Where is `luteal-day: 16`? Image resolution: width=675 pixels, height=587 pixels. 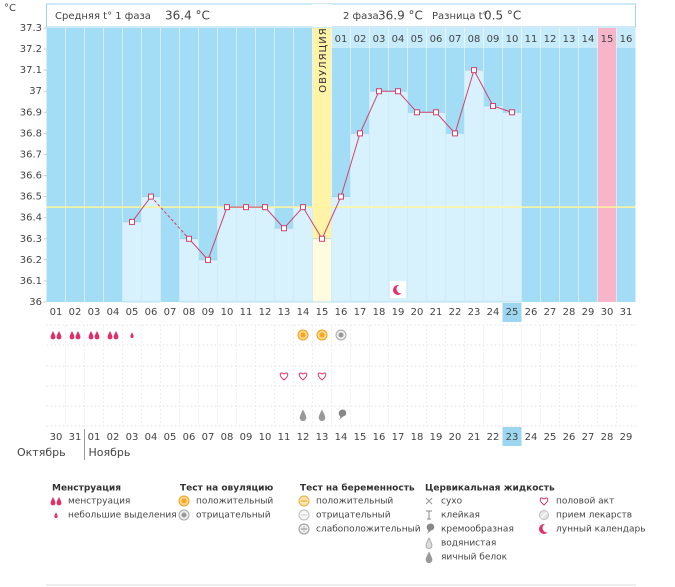
luteal-day: 16 is located at coordinates (626, 39).